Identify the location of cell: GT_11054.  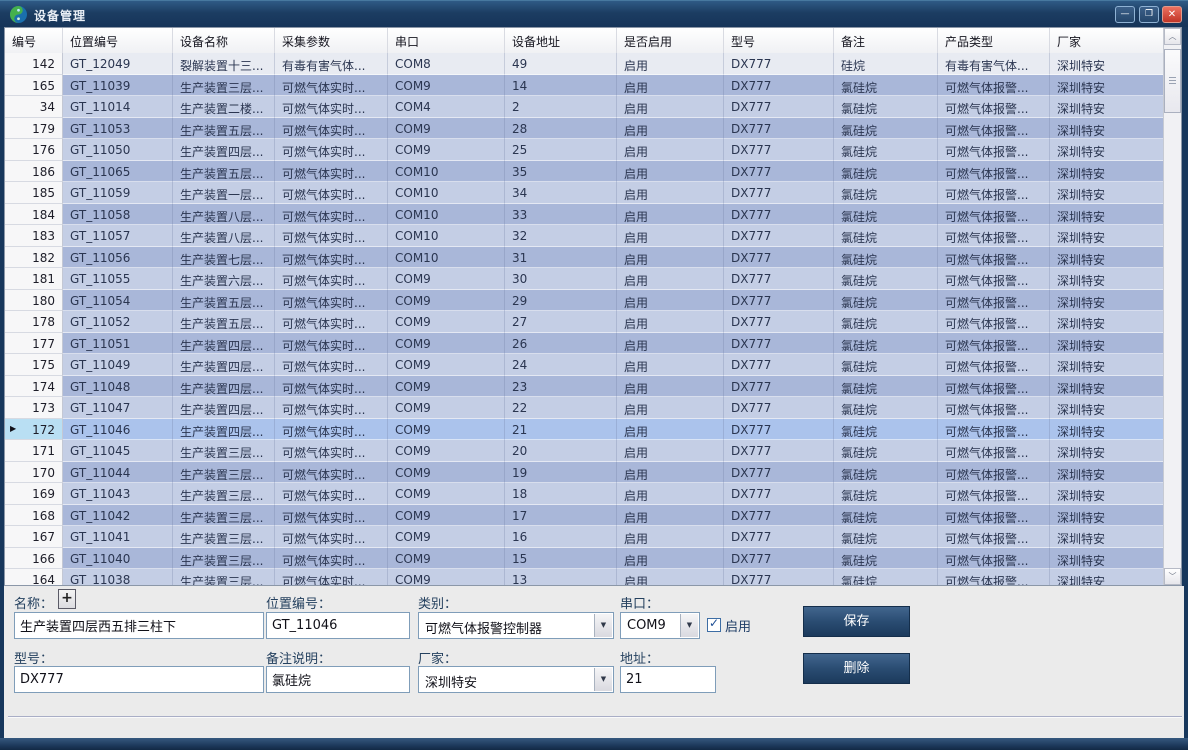
(118, 300).